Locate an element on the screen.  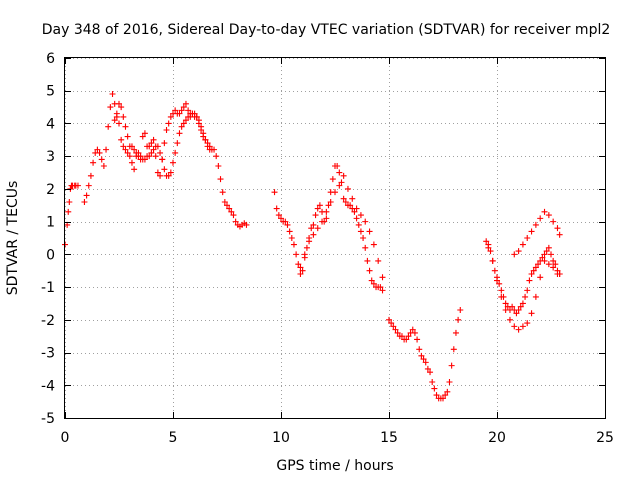
y-tick-labels: -5 -4 -3 -2 -1 0 1 2 3 4 5 6 is located at coordinates (48, 239).